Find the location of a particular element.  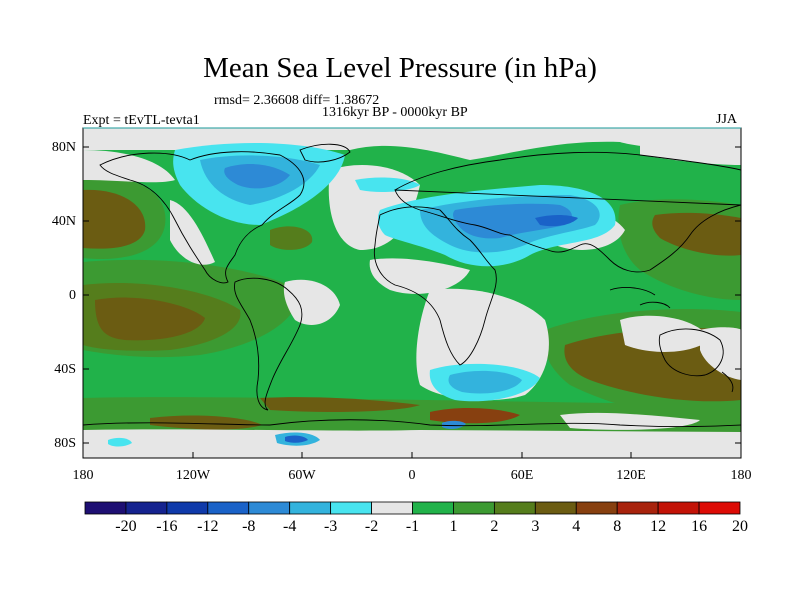

field-siberia-grey is located at coordinates (690, 155).